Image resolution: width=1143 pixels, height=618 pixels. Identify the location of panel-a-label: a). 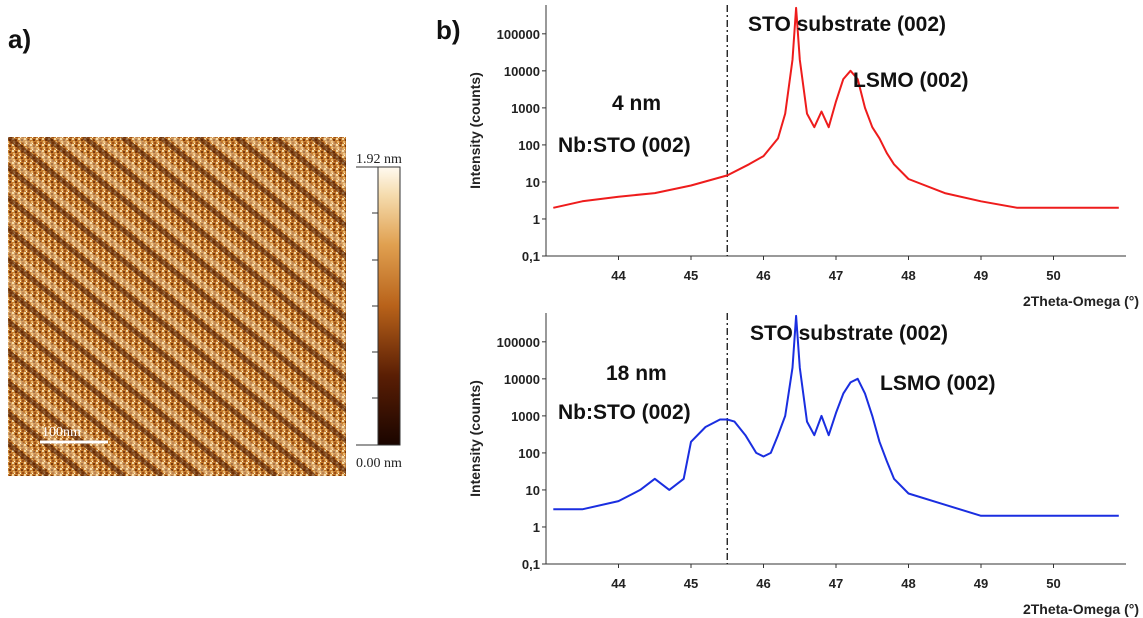
(19, 39).